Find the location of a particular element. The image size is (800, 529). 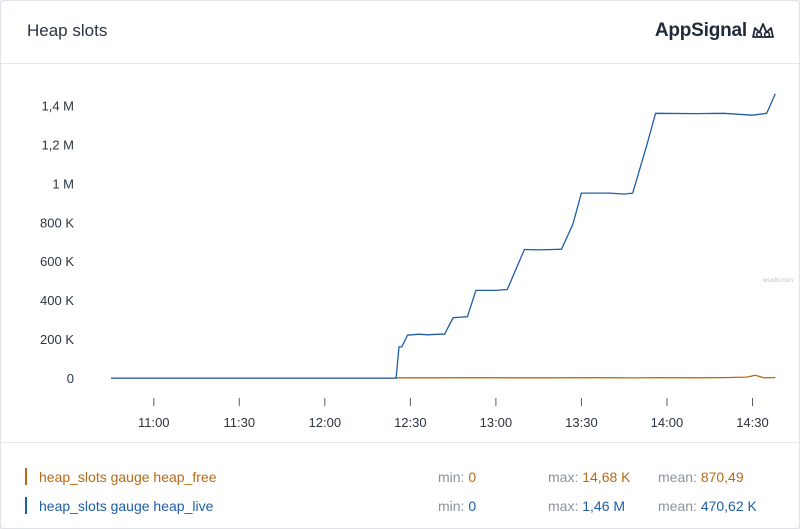

x-tick-label: 11:30 is located at coordinates (240, 422).